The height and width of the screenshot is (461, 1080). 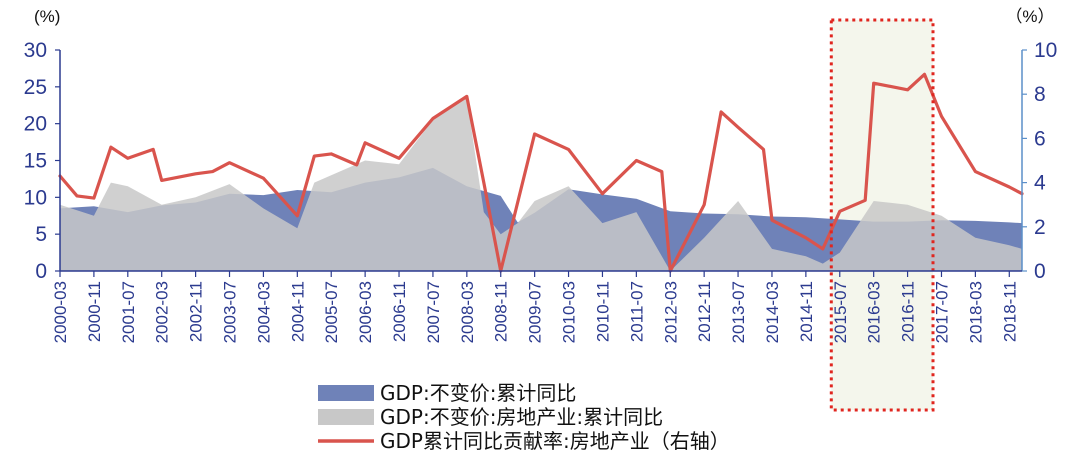 I want to click on highlight-border, so click(x=882, y=215).